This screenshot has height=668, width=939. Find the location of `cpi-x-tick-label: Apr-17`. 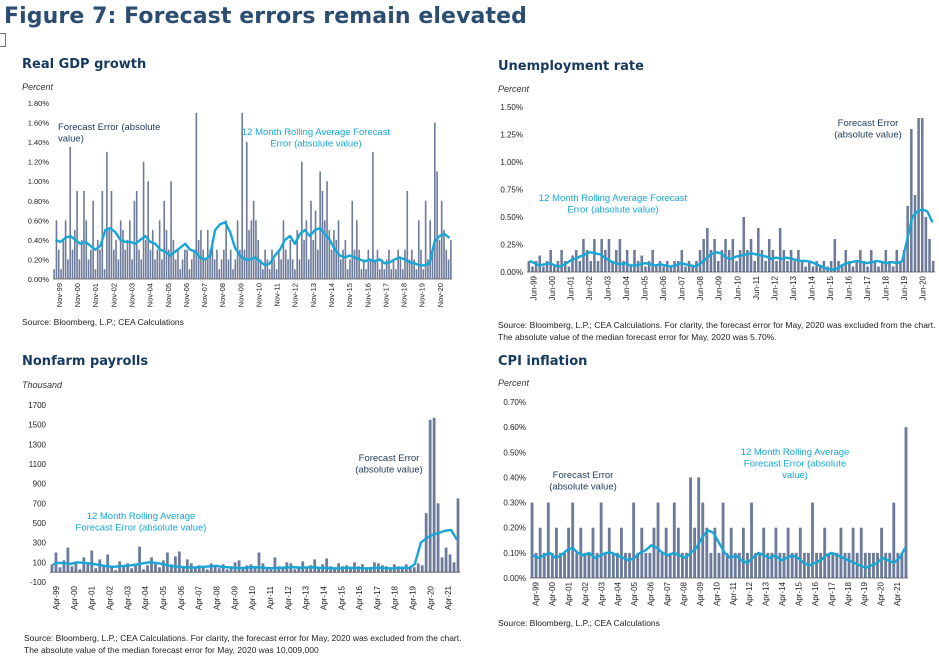

cpi-x-tick-label: Apr-17 is located at coordinates (831, 593).